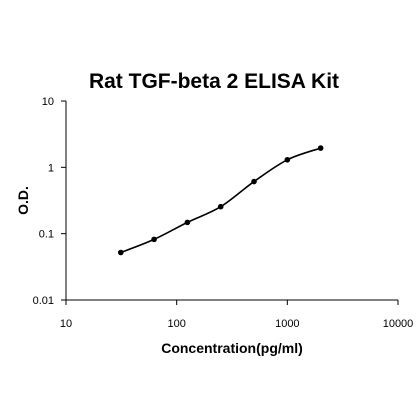 Image resolution: width=420 pixels, height=420 pixels. What do you see at coordinates (66, 324) in the screenshot?
I see `x-tick-label: 10` at bounding box center [66, 324].